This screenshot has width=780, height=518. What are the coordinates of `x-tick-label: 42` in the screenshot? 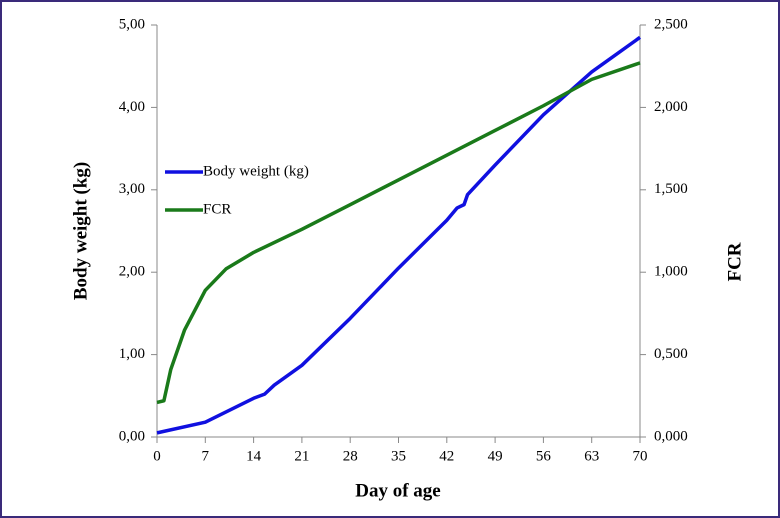 It's located at (446, 456).